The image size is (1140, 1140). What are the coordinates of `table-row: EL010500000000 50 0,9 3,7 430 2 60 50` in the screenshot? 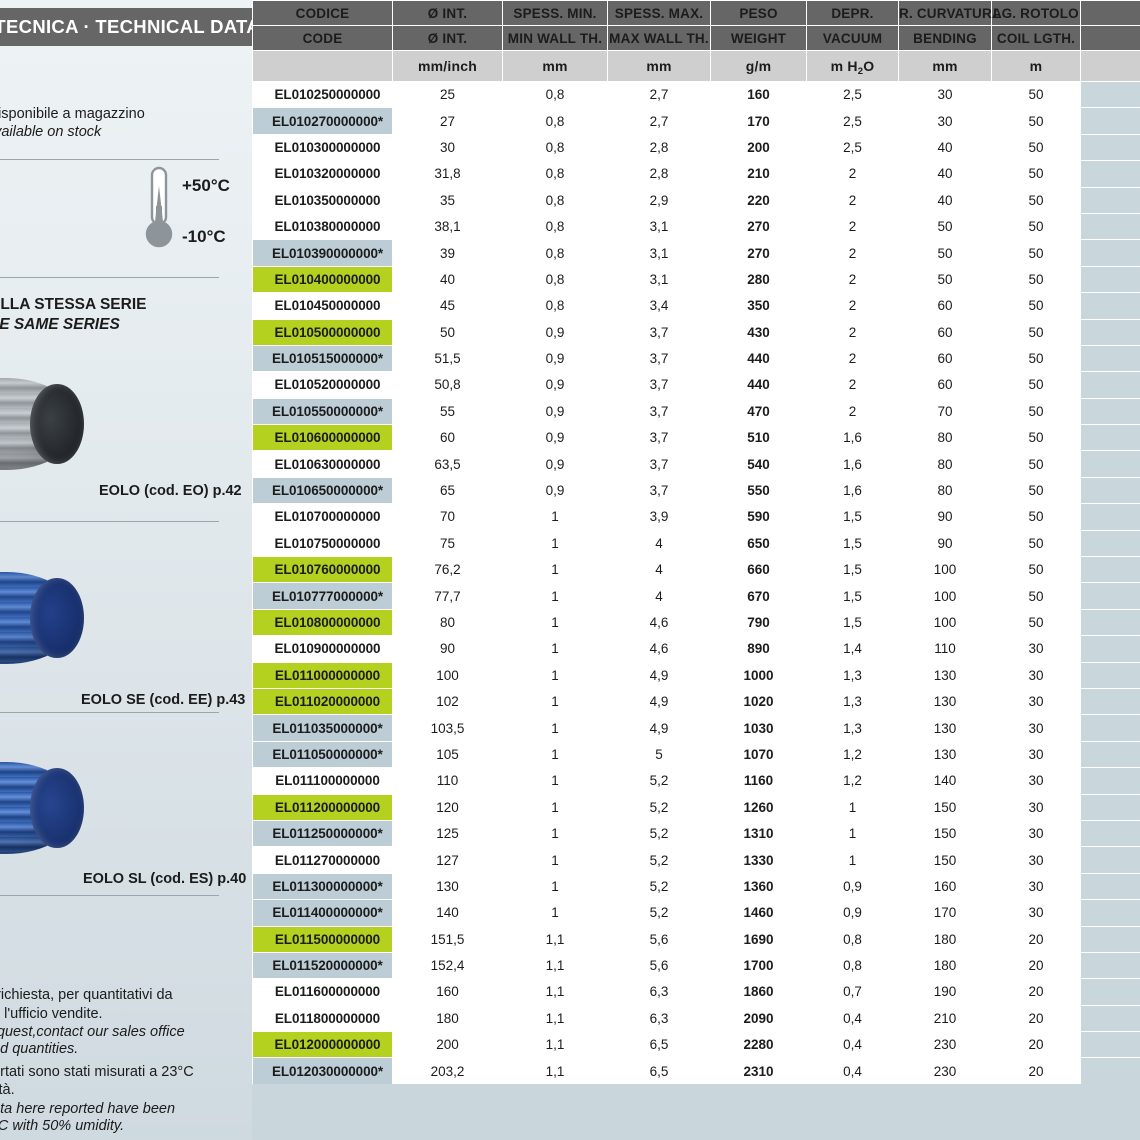 It's located at (696, 332).